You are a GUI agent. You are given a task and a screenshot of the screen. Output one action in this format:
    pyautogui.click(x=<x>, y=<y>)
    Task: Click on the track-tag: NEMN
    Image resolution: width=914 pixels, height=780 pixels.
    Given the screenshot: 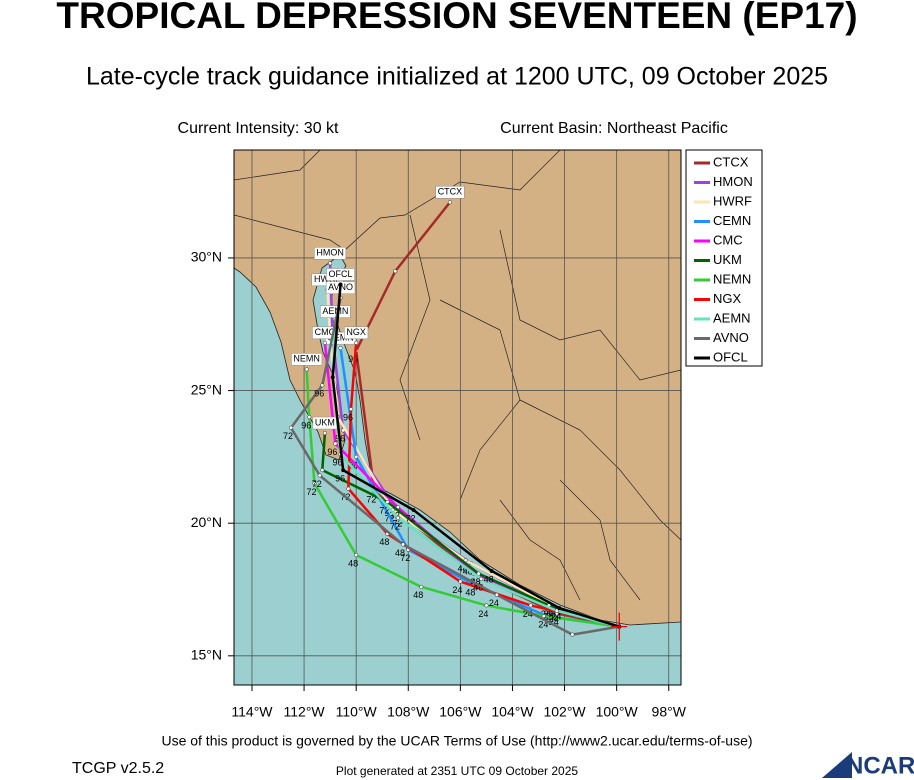 What is the action you would take?
    pyautogui.click(x=306, y=359)
    